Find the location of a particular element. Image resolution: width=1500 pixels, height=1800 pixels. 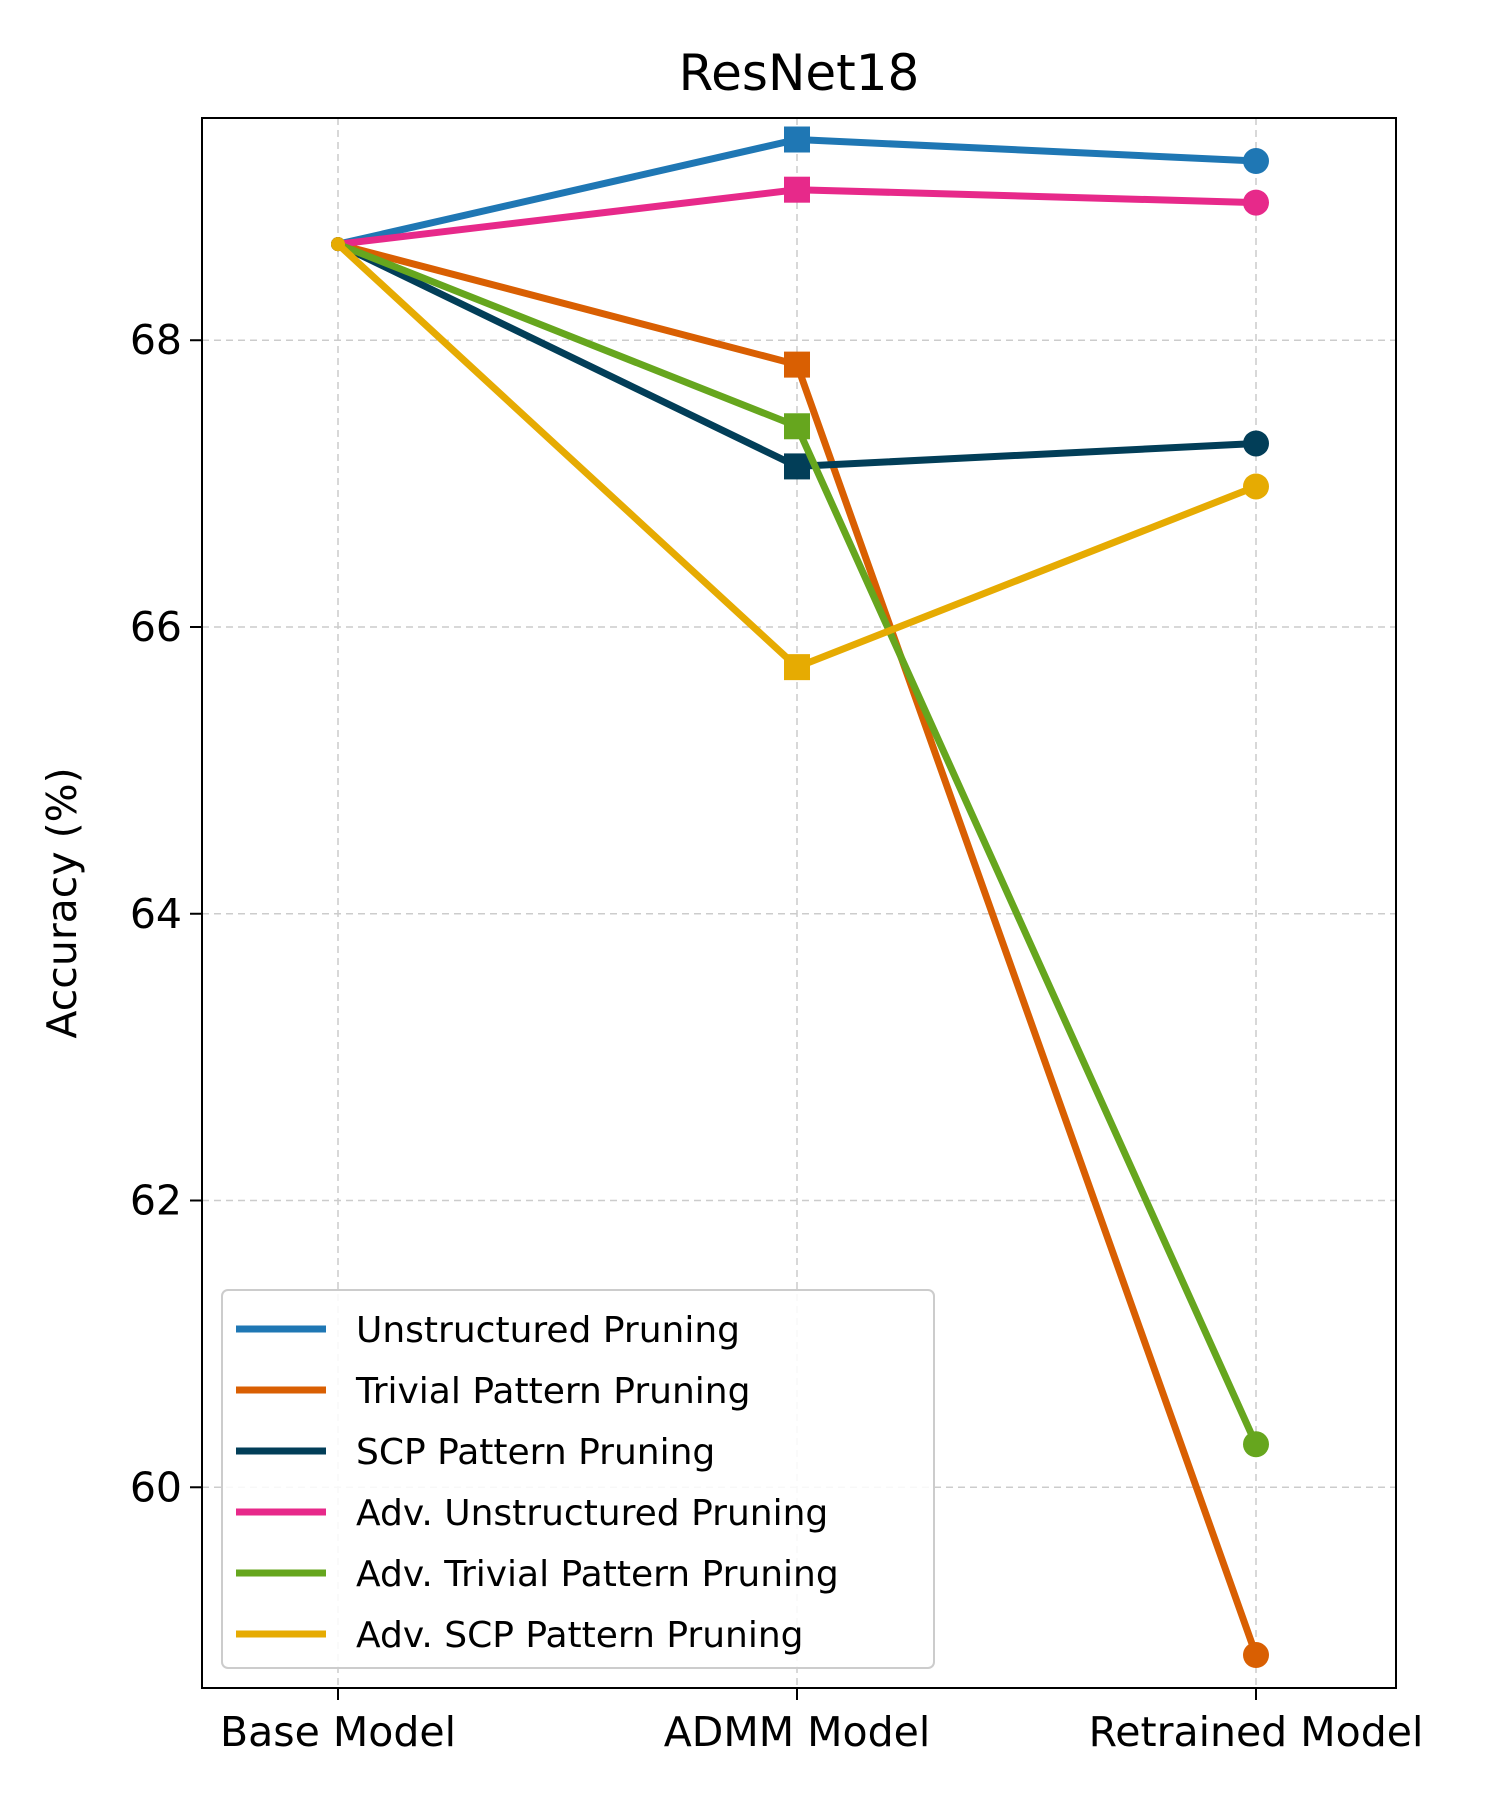

x-tick-label: ADMM Model is located at coordinates (797, 1732).